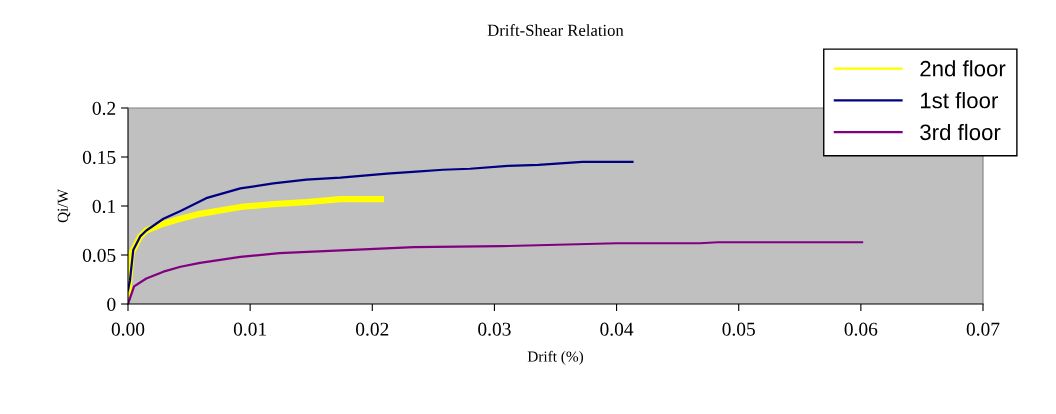 The image size is (1056, 414). I want to click on x-tick-label: 0.00, so click(128, 329).